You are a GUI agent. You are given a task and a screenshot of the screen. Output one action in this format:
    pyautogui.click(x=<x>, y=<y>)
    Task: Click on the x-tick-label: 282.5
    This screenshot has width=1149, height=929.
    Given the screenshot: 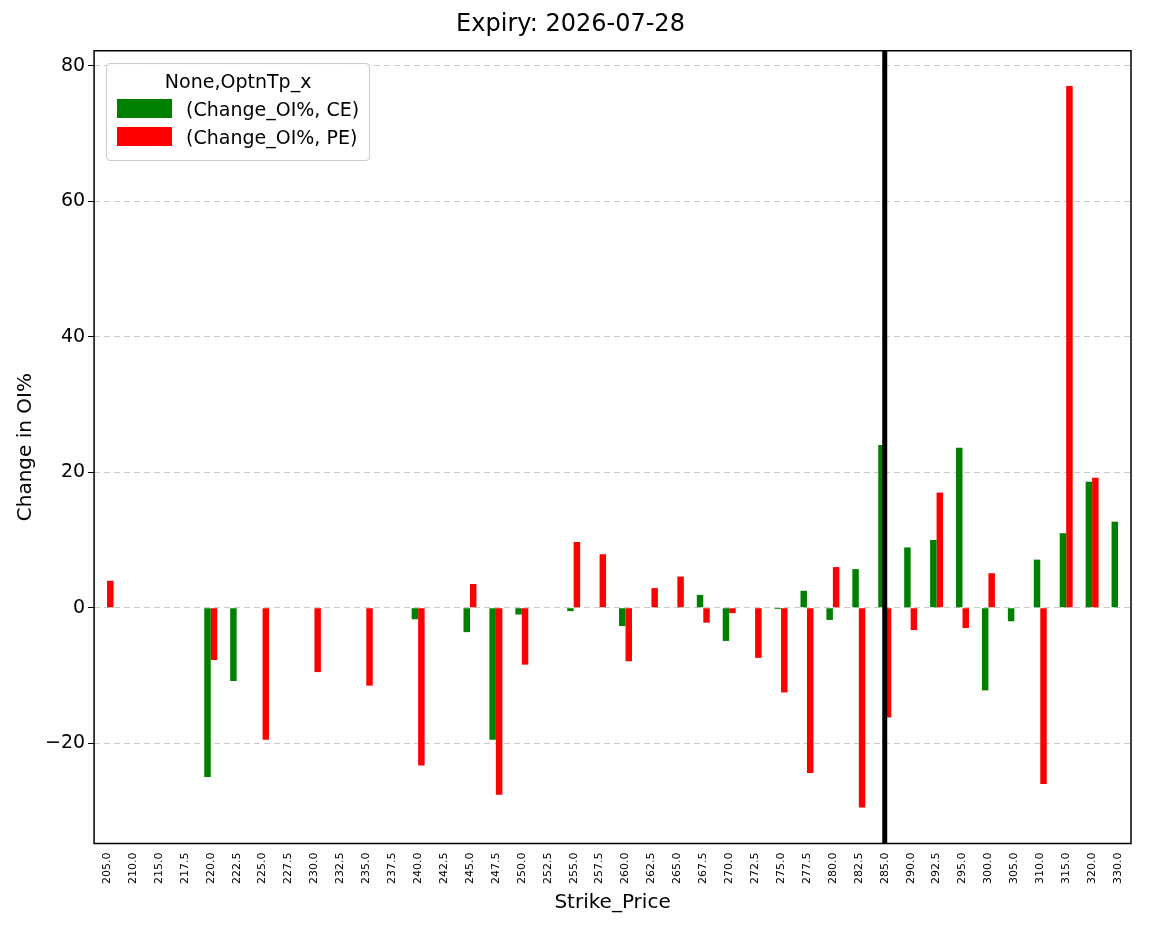 What is the action you would take?
    pyautogui.click(x=858, y=868)
    